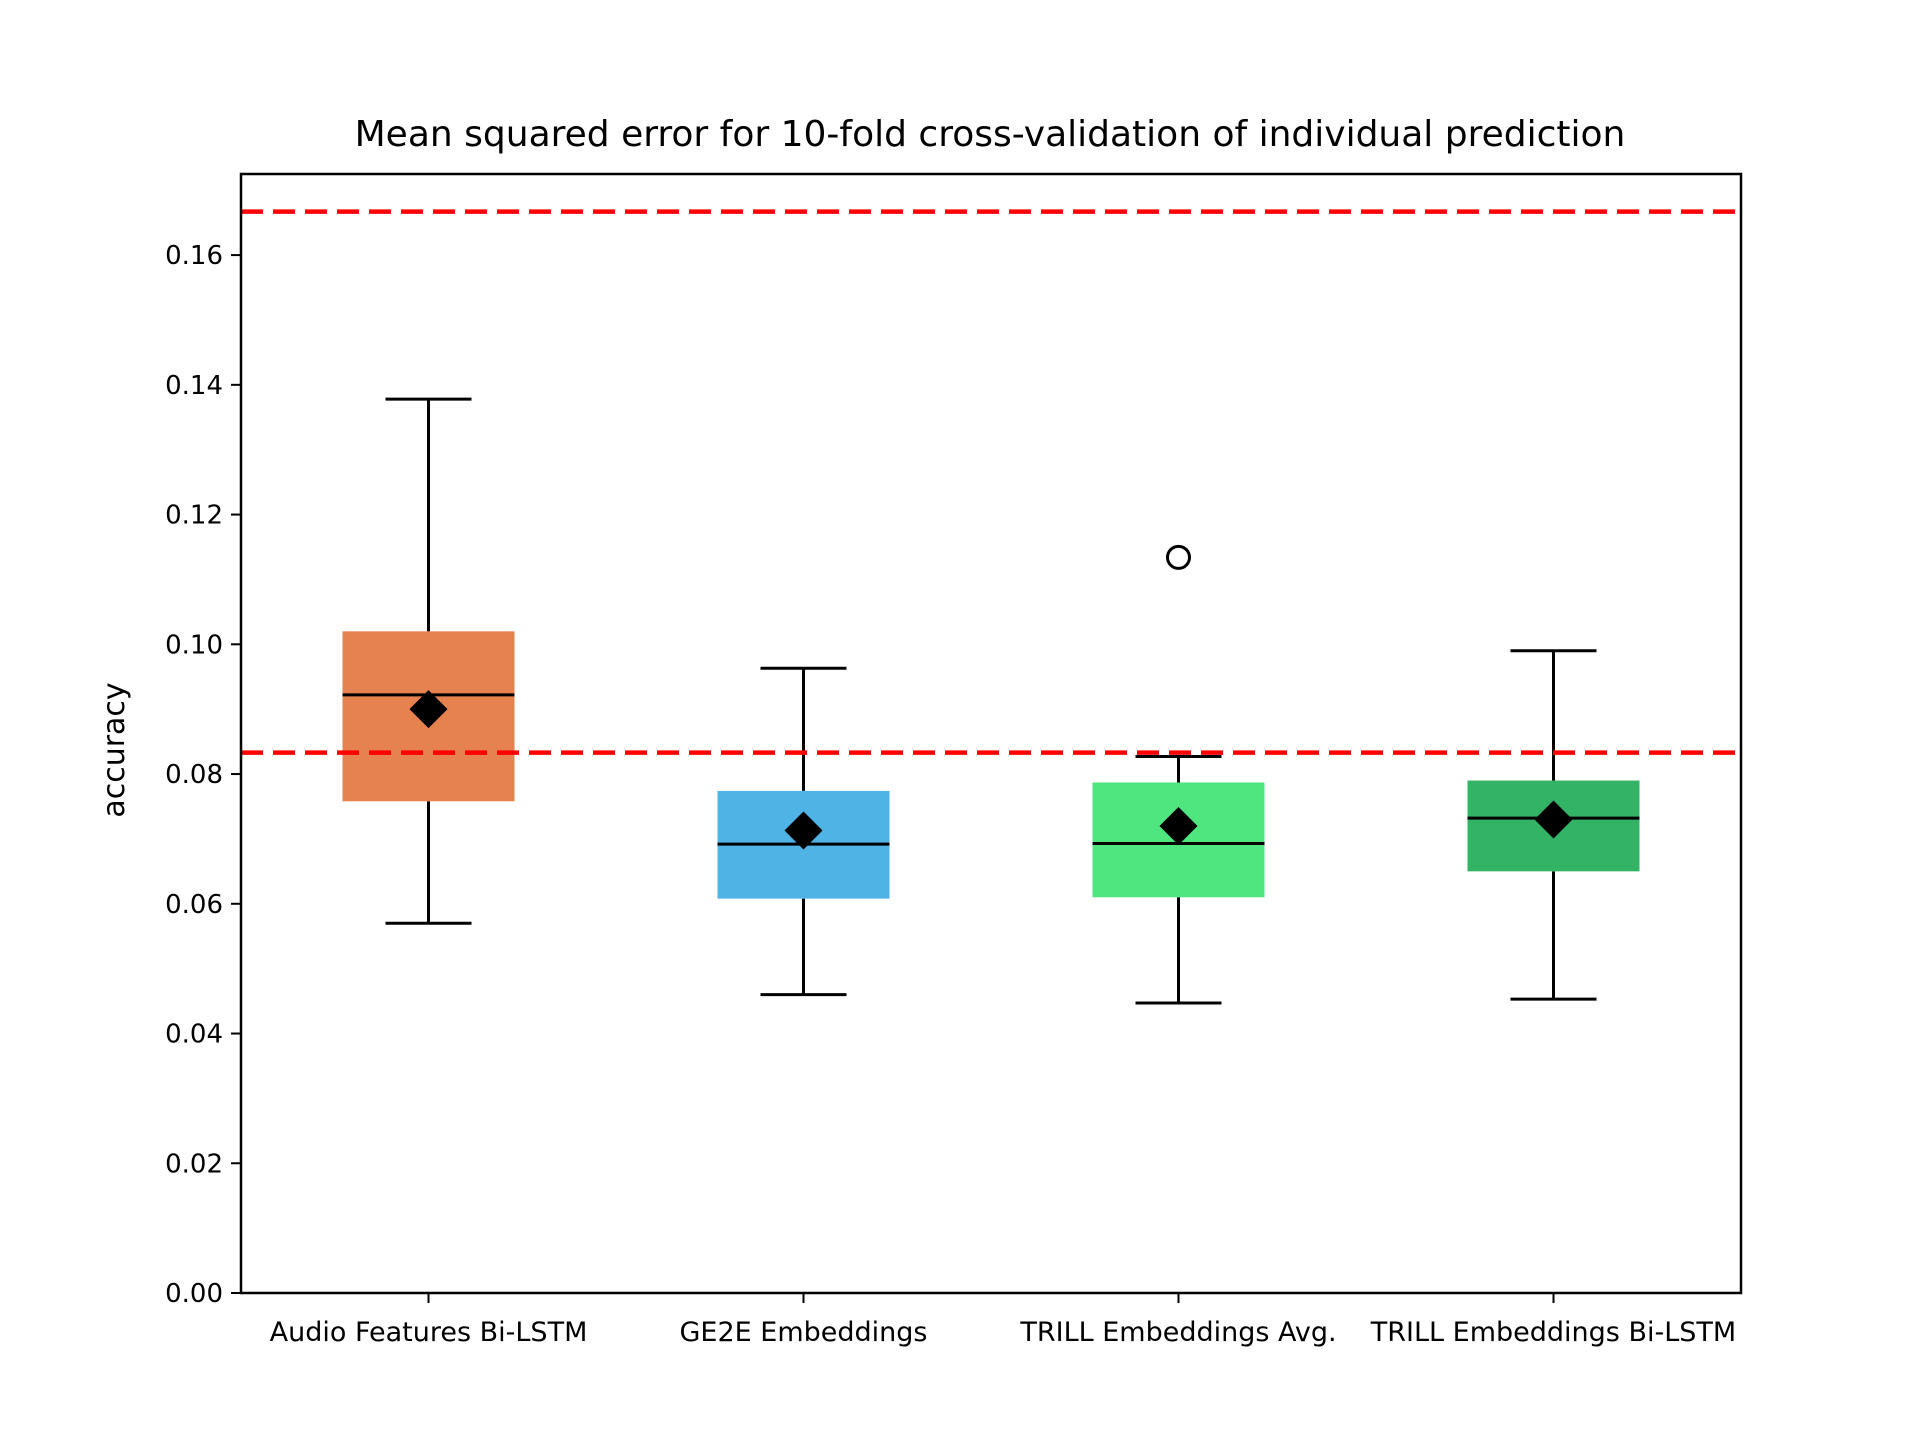 The width and height of the screenshot is (1920, 1440). What do you see at coordinates (194, 905) in the screenshot?
I see `y-tick-label: 0.06` at bounding box center [194, 905].